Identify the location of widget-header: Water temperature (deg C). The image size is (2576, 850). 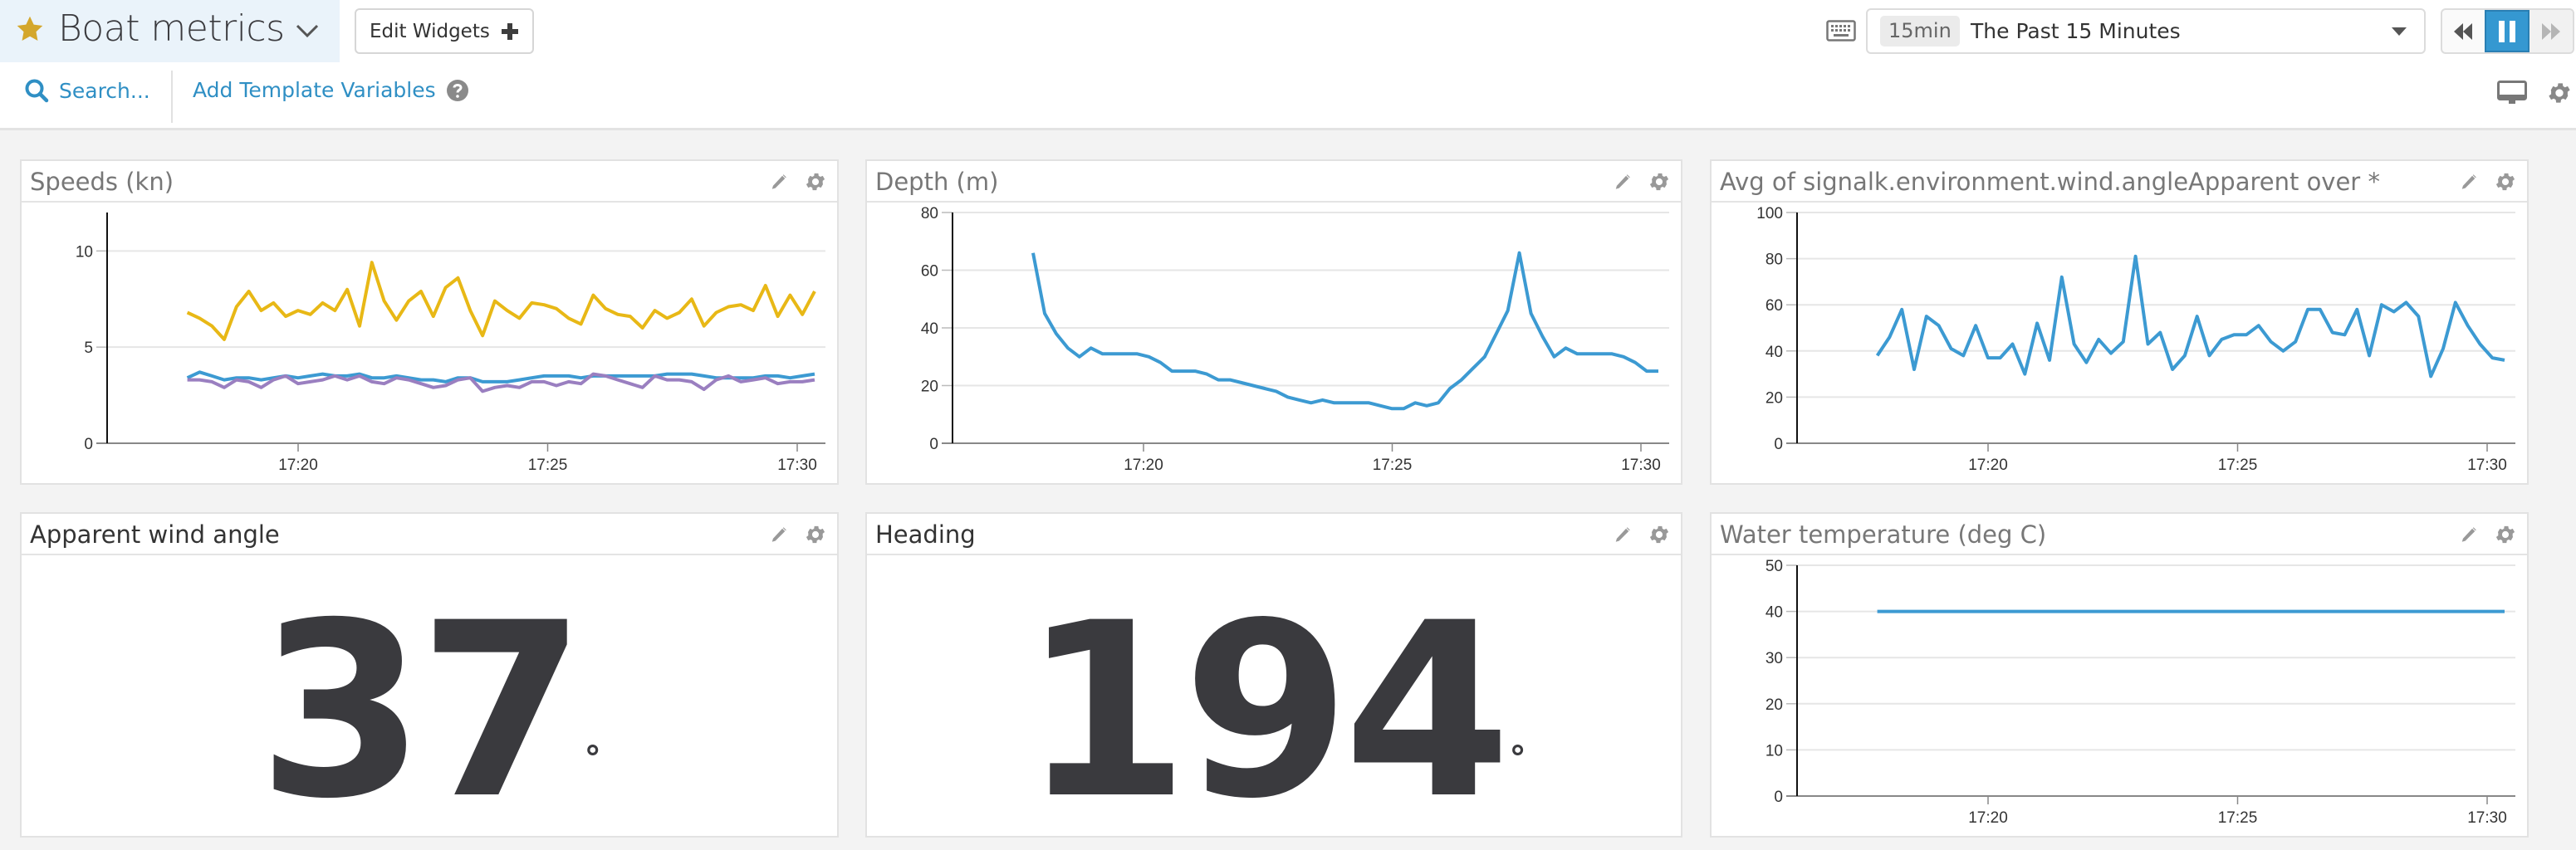
(2120, 534).